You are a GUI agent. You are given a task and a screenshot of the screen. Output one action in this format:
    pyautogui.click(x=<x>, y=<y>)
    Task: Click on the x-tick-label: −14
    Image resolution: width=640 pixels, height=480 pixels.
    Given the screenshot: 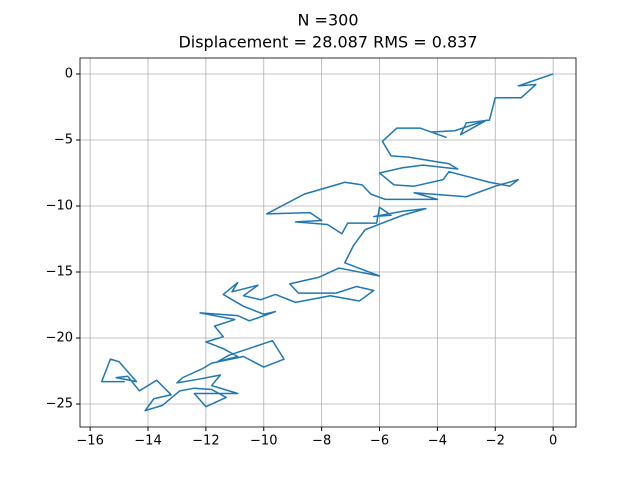 What is the action you would take?
    pyautogui.click(x=147, y=441)
    